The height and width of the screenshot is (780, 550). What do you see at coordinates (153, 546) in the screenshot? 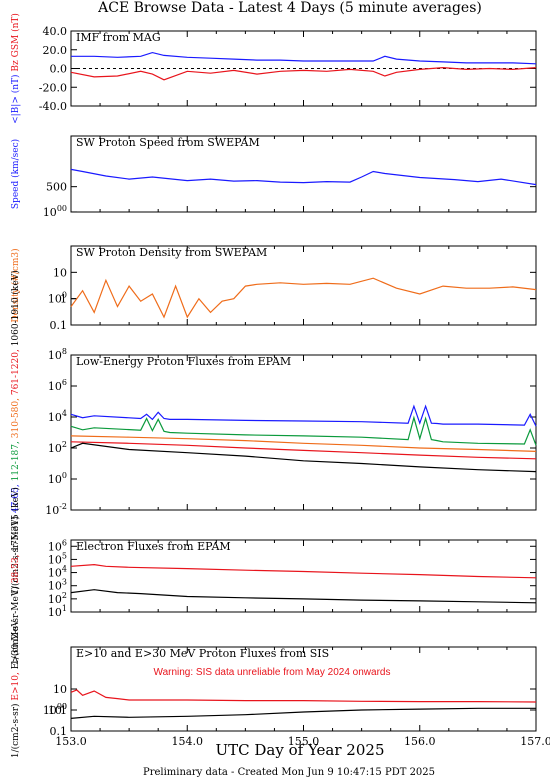
I see `panel-title: Electron Fluxes from EPAM` at bounding box center [153, 546].